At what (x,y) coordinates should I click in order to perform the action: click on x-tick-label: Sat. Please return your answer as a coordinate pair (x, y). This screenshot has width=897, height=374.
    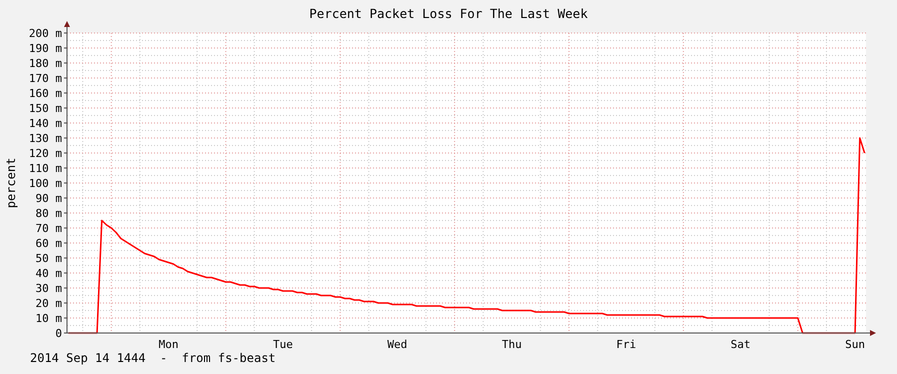
    Looking at the image, I should click on (740, 344).